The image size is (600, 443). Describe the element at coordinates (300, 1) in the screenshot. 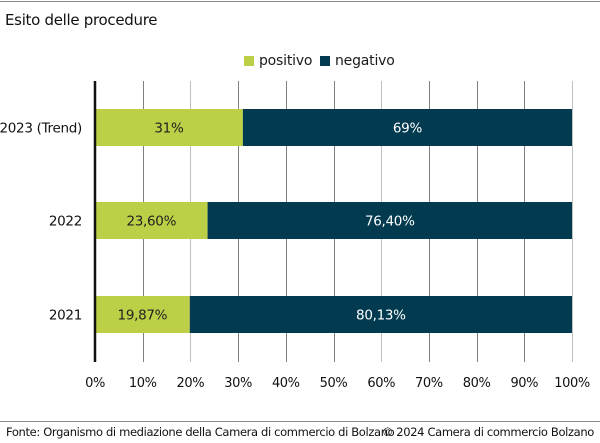

I see `top-rule` at that location.